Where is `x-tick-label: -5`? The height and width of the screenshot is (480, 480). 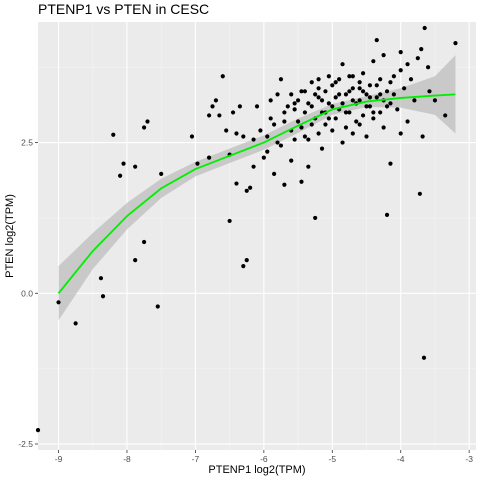
x-tick-label: -5 is located at coordinates (333, 459).